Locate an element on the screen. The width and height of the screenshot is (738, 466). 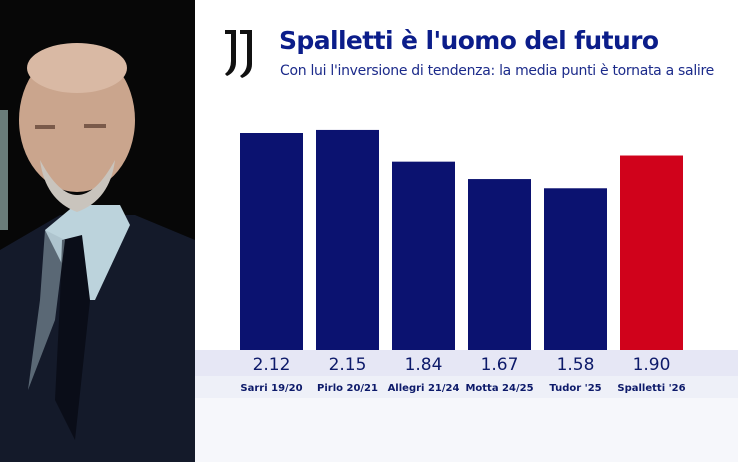
value-label: 1.84 is located at coordinates (424, 365).